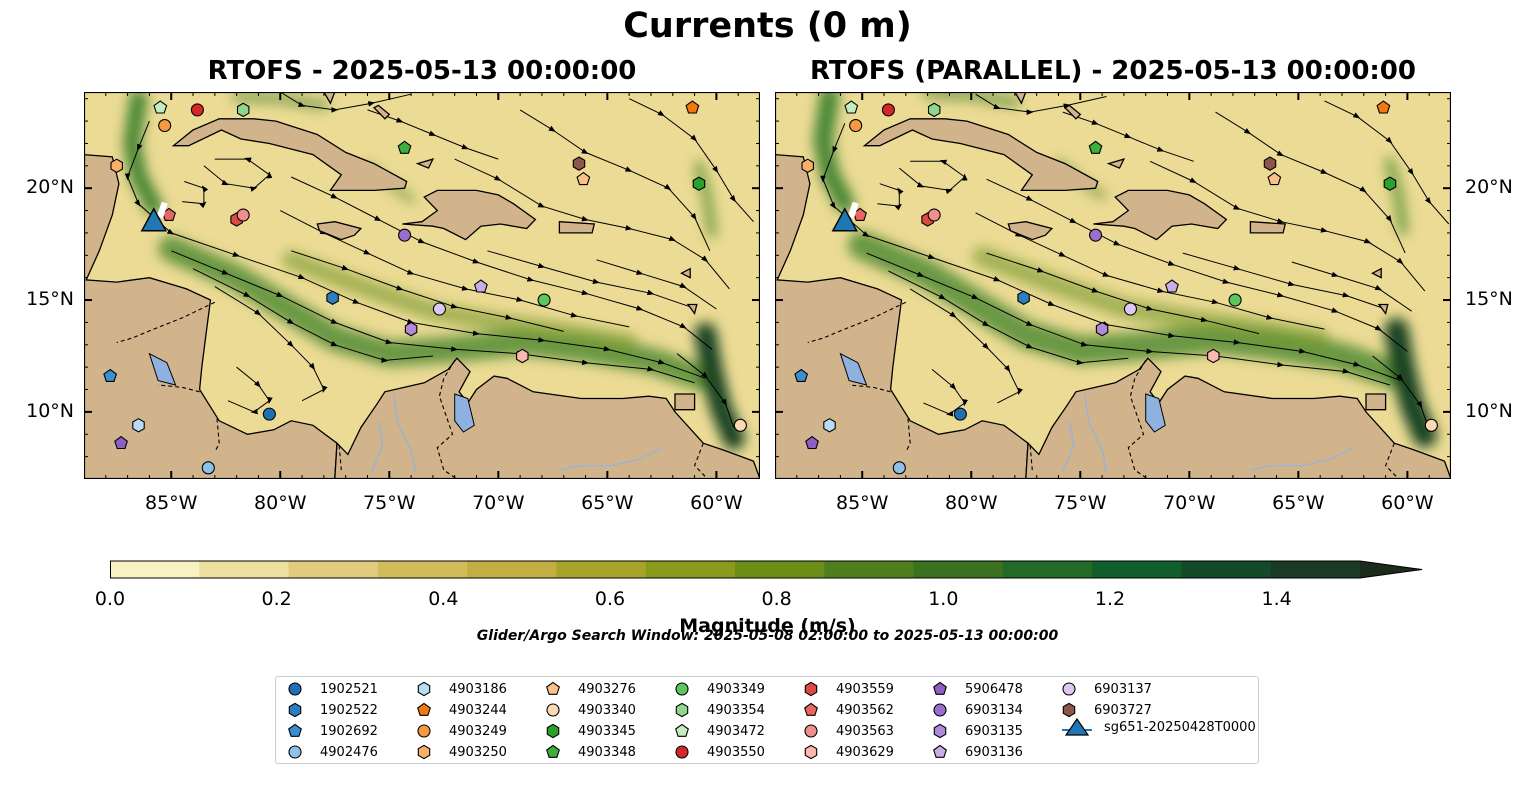 The height and width of the screenshot is (802, 1535). What do you see at coordinates (736, 710) in the screenshot?
I see `legend-label: 4903354` at bounding box center [736, 710].